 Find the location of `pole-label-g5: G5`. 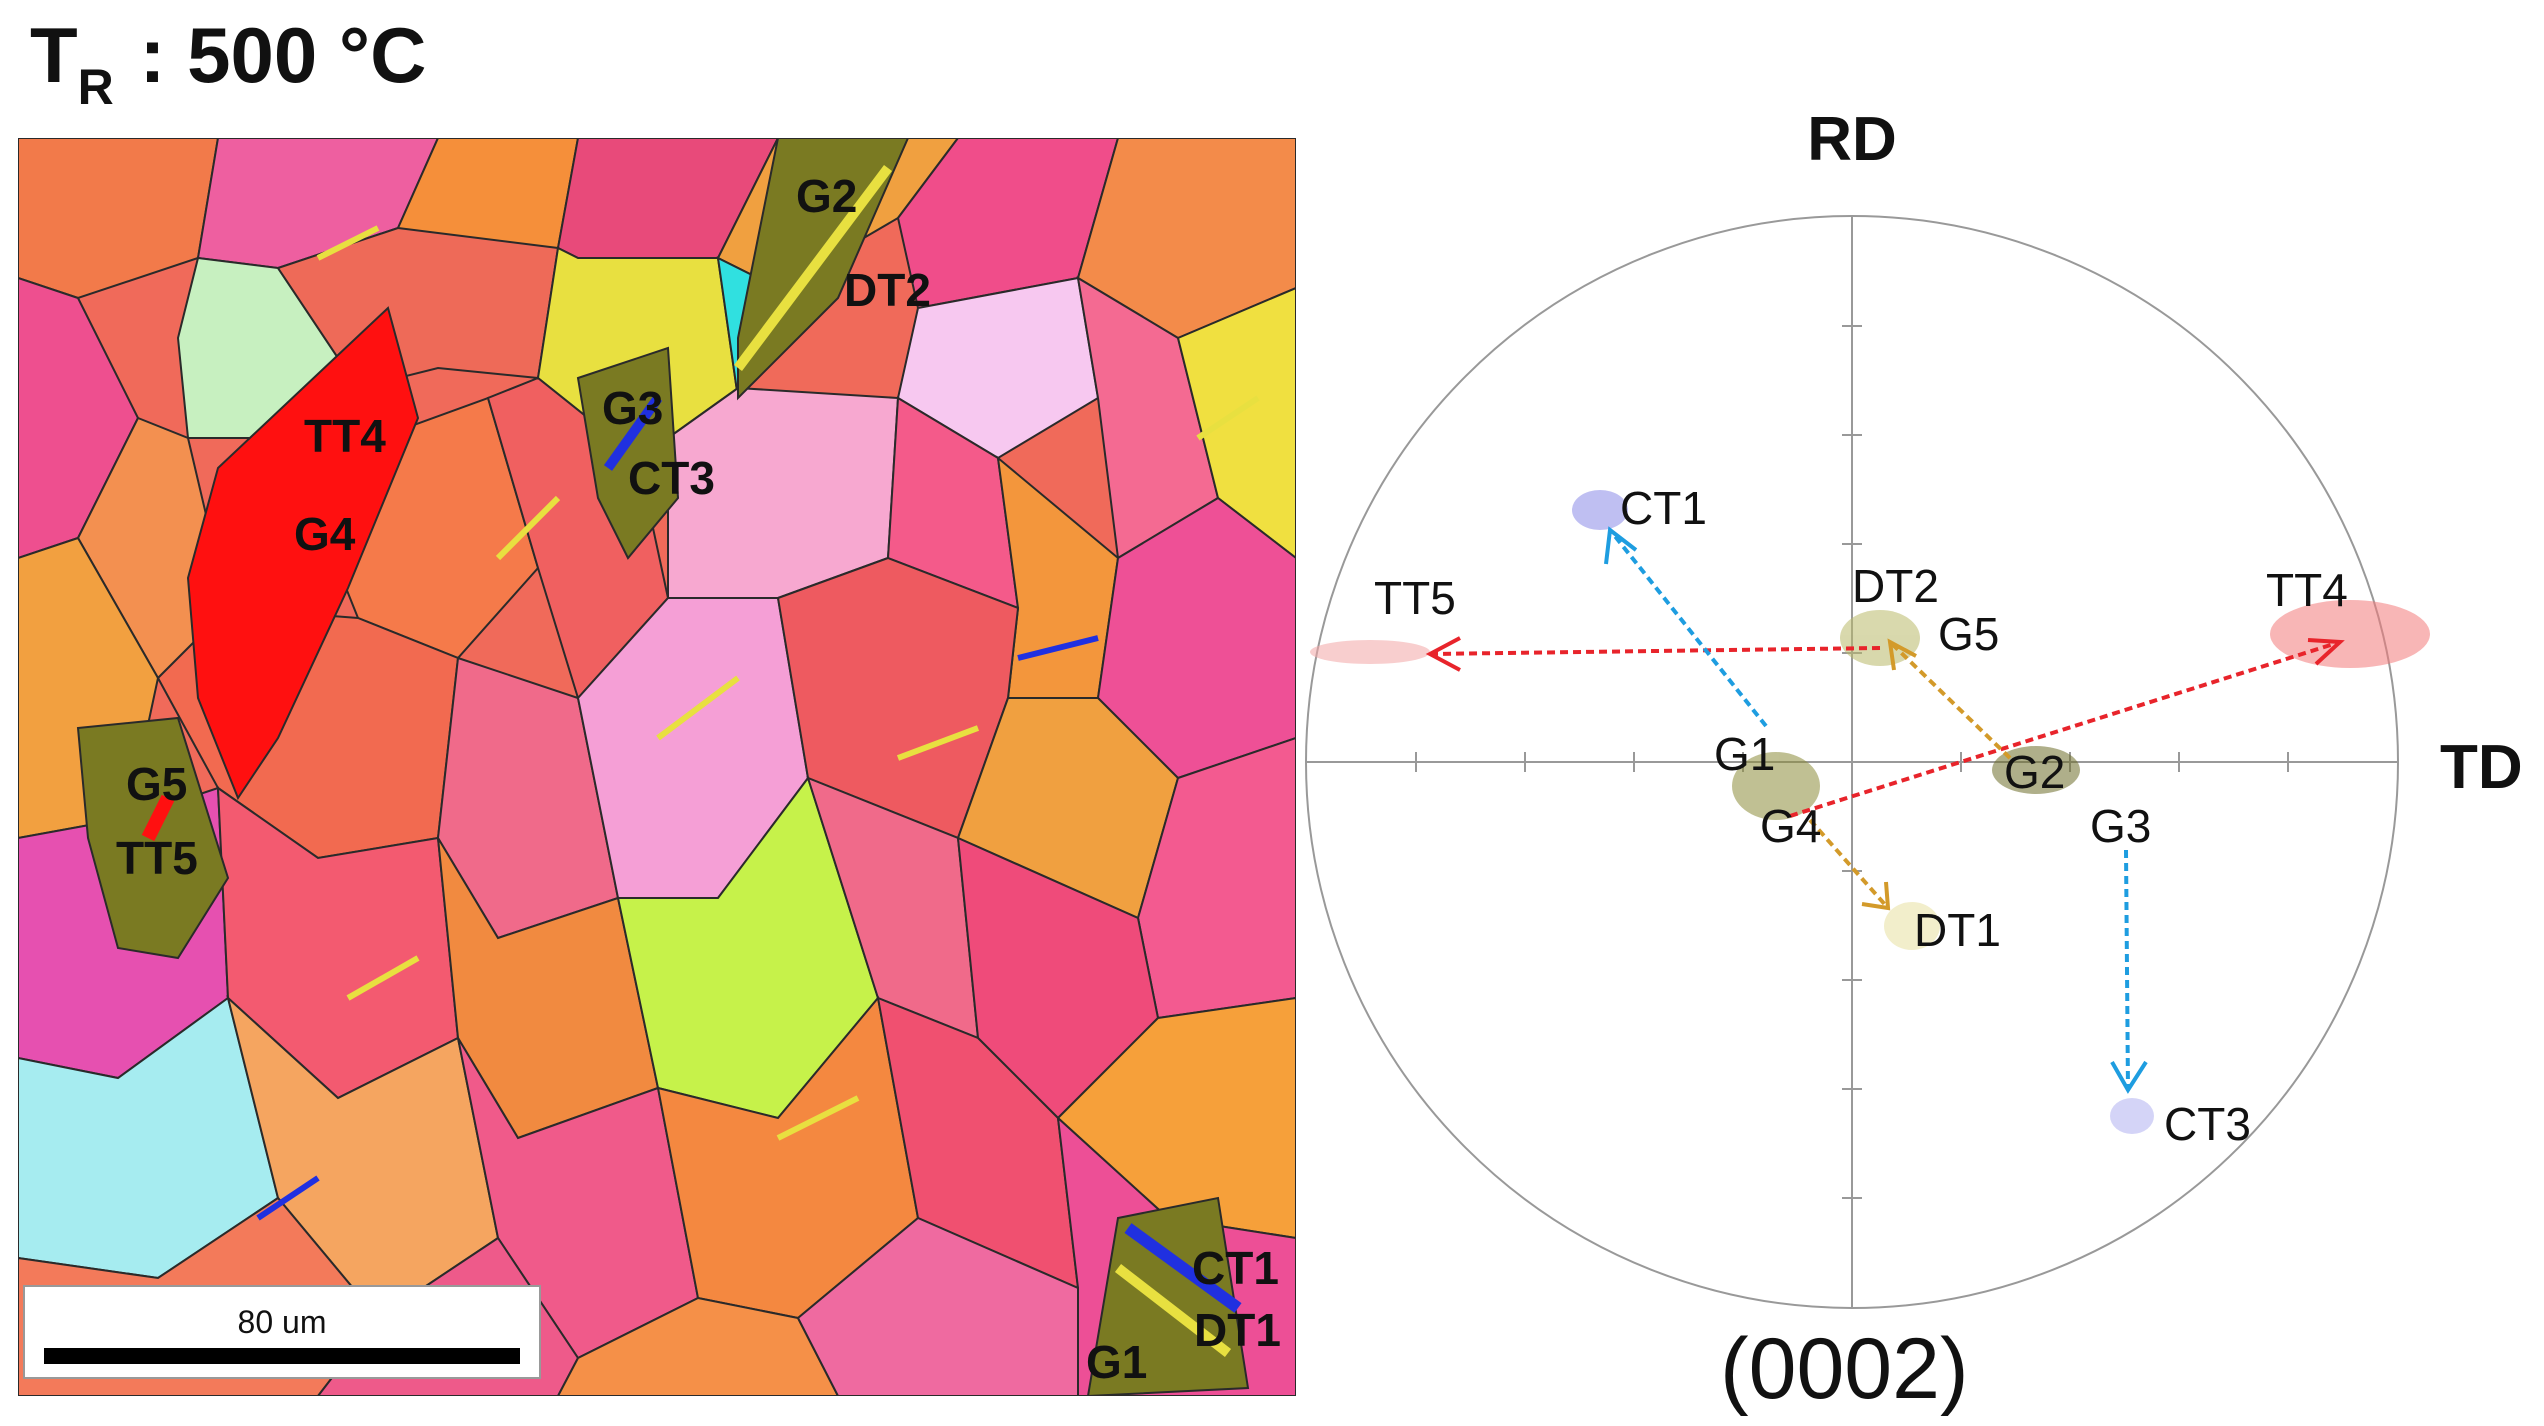

pole-label-g5: G5 is located at coordinates (1968, 634).